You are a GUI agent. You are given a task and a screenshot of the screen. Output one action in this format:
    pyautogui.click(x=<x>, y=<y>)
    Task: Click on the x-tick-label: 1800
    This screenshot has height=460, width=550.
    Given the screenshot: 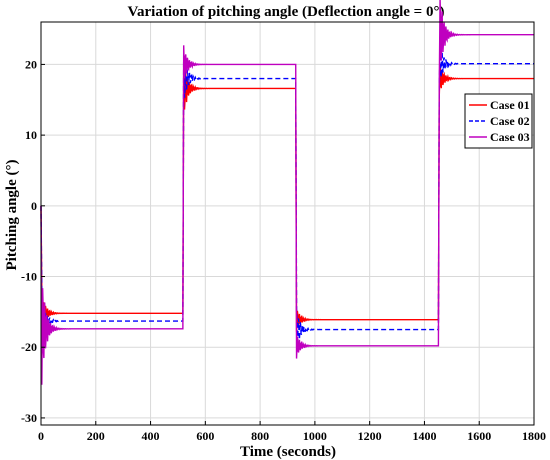 What is the action you would take?
    pyautogui.click(x=534, y=436)
    